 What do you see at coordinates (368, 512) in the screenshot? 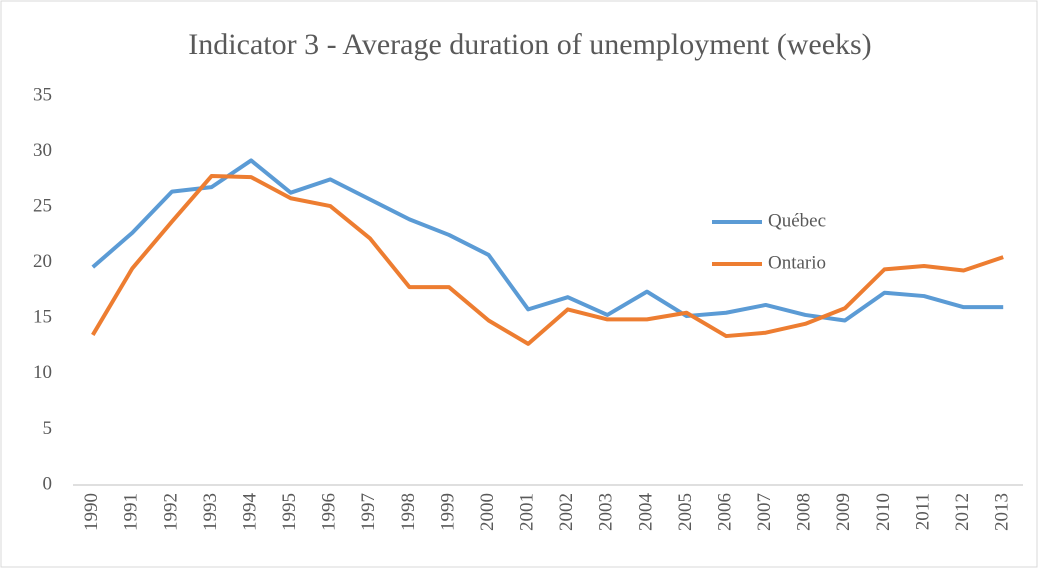
I see `x-tick-label: 1997` at bounding box center [368, 512].